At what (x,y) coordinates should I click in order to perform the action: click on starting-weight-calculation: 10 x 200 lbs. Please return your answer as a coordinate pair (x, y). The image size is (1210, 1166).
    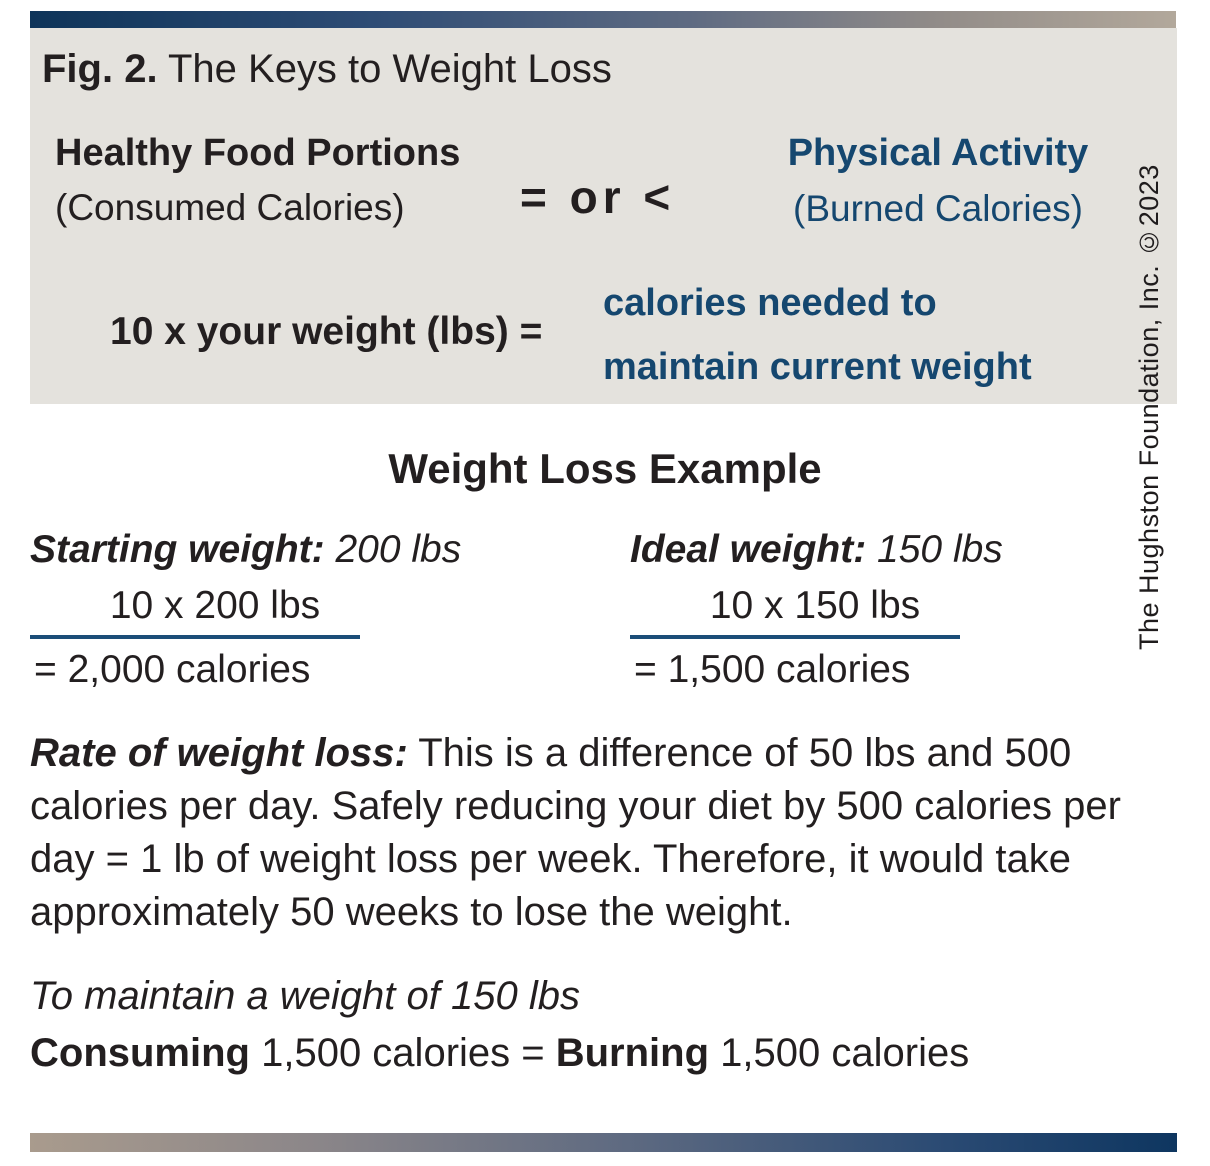
    Looking at the image, I should click on (215, 605).